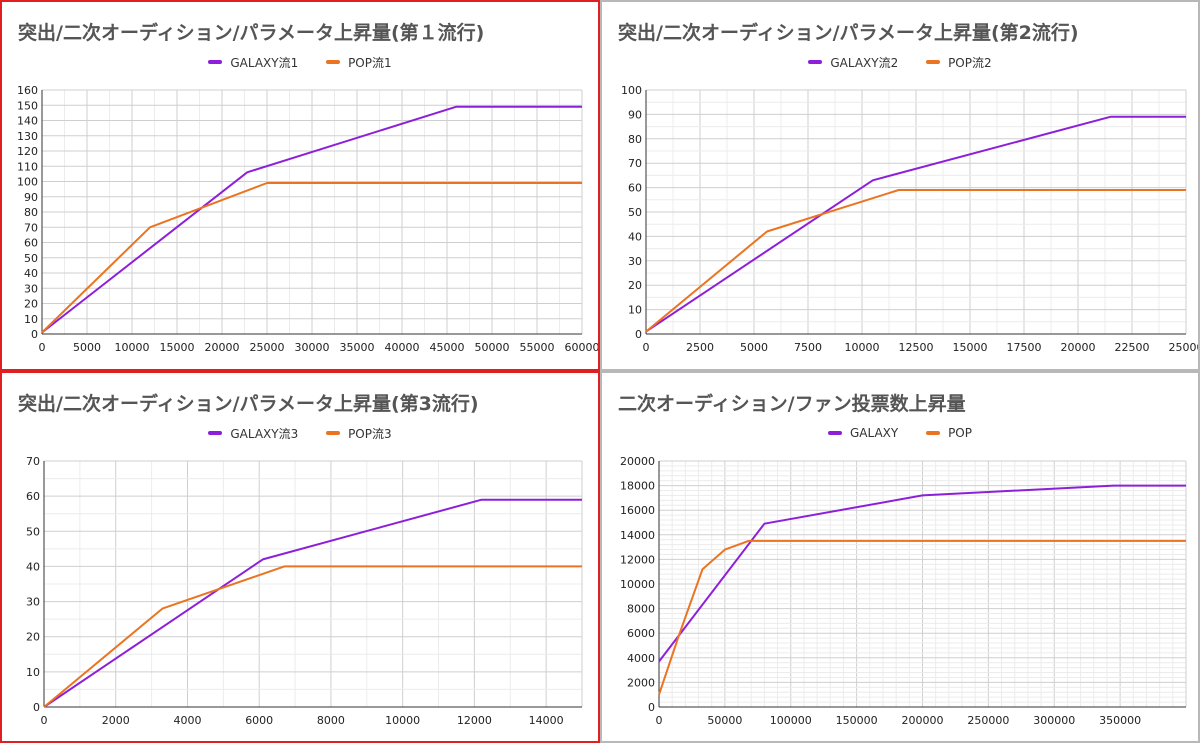  Describe the element at coordinates (311, 219) in the screenshot. I see `series-line-GALAXY流1` at that location.